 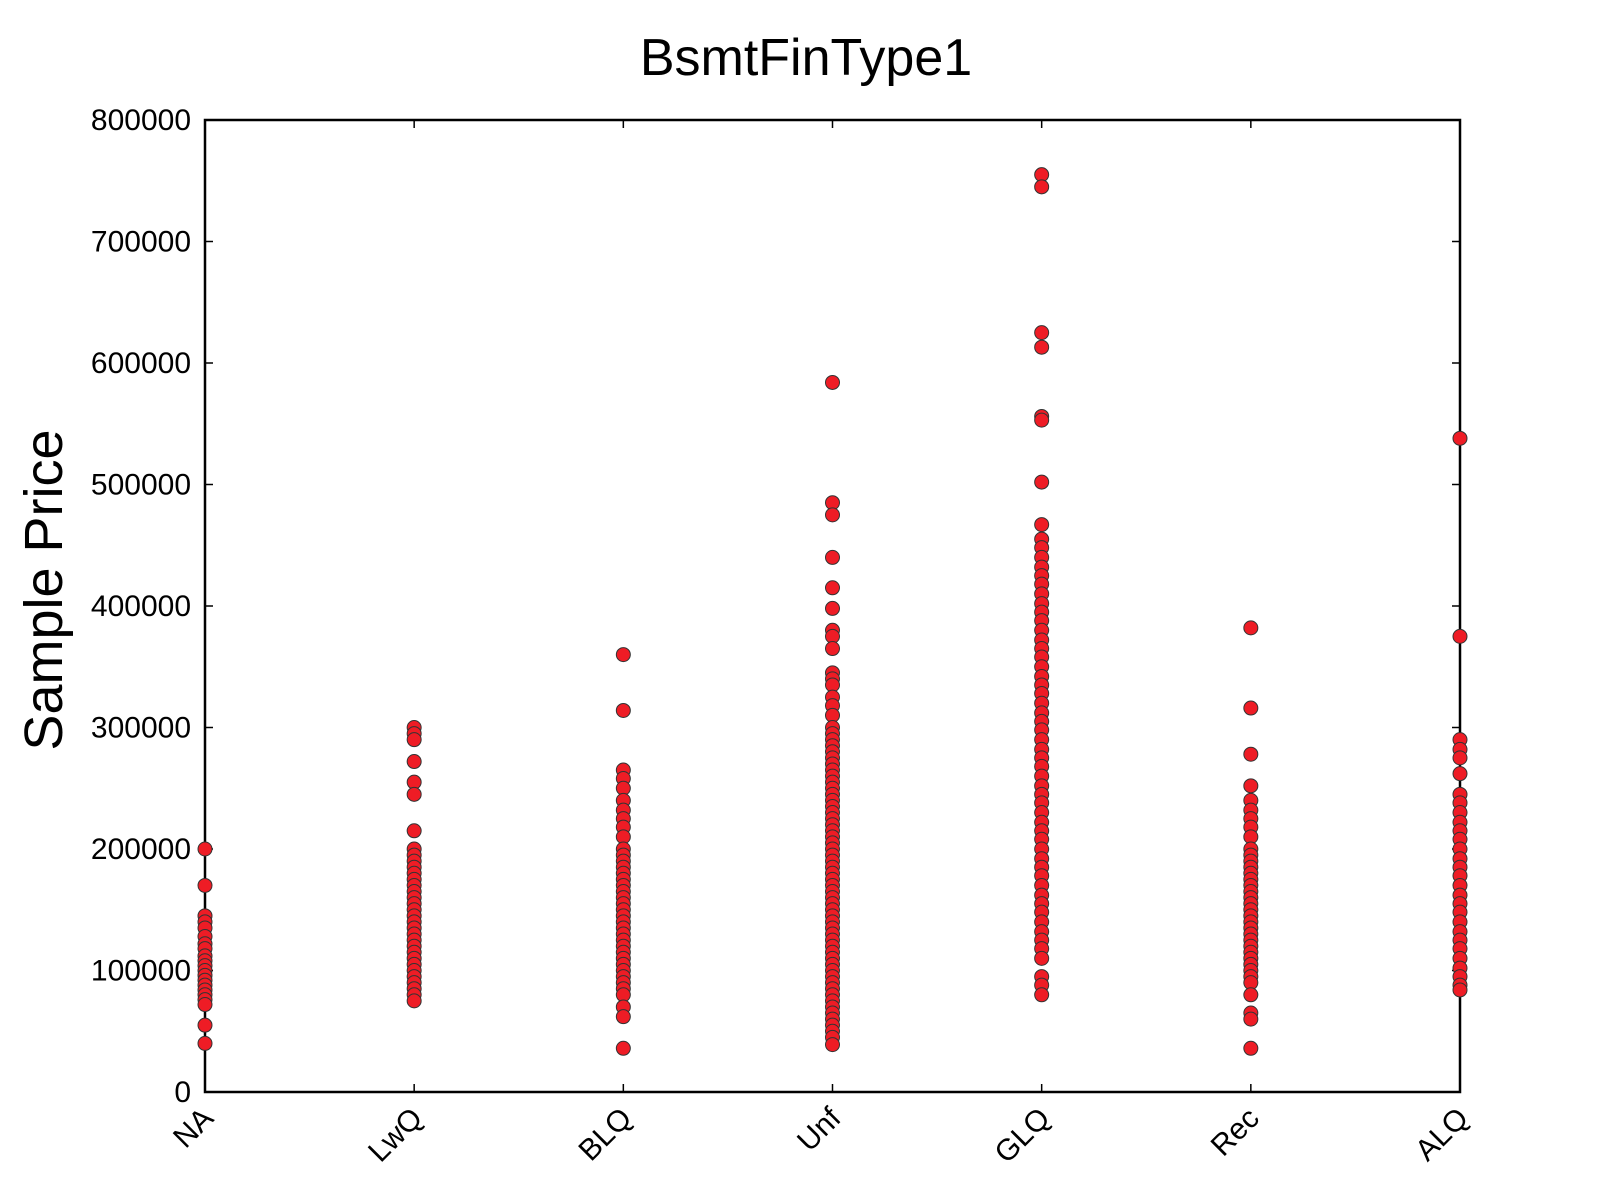 What do you see at coordinates (141, 728) in the screenshot?
I see `y-tick-label: 300000` at bounding box center [141, 728].